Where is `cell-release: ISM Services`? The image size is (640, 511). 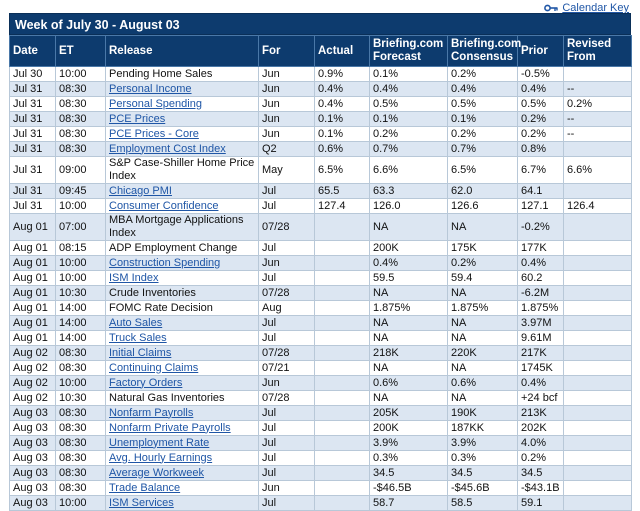
cell-release: ISM Services is located at coordinates (182, 503).